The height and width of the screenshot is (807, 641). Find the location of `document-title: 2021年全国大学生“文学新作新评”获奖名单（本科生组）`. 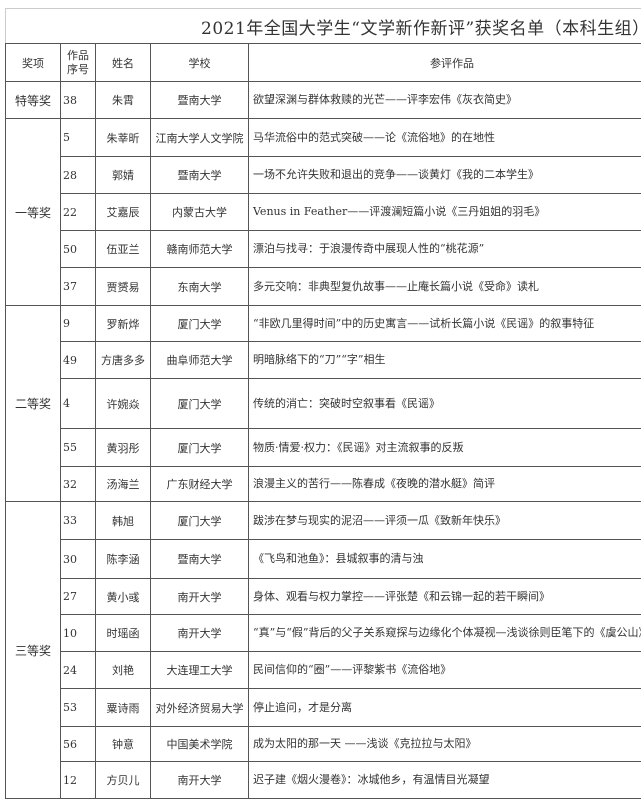

document-title: 2021年全国大学生“文学新作新评”获奖名单（本科生组） is located at coordinates (322, 26).